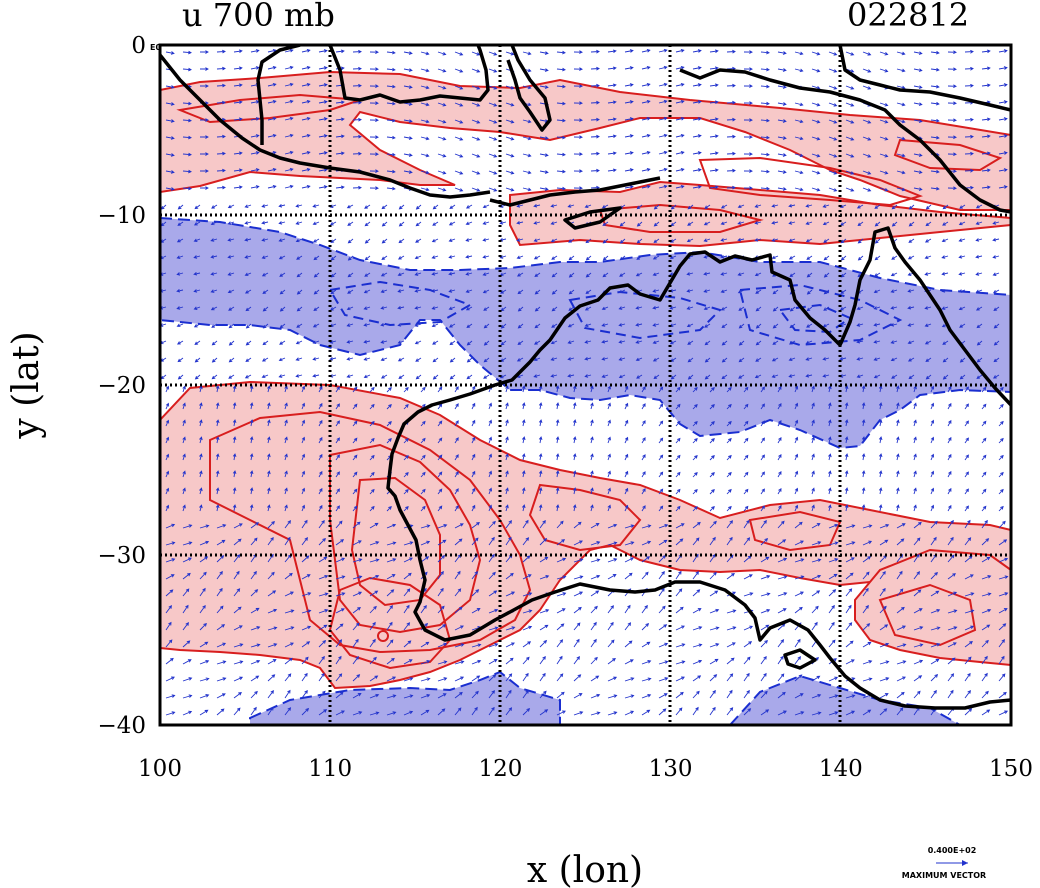 The image size is (1040, 888). Describe the element at coordinates (325, 126) in the screenshot. I see `java-coast` at that location.